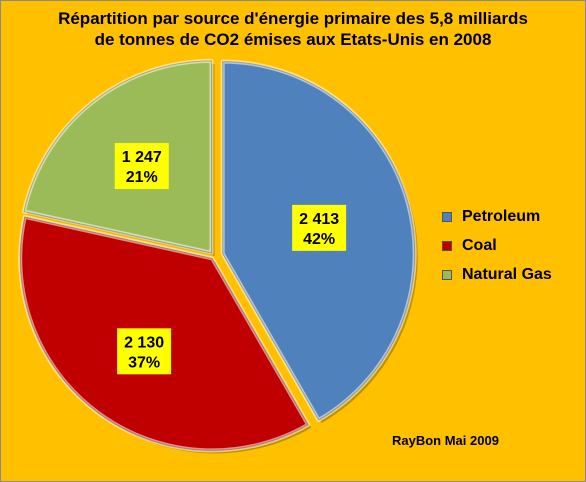  What do you see at coordinates (447, 245) in the screenshot?
I see `legend-swatch-coal` at bounding box center [447, 245].